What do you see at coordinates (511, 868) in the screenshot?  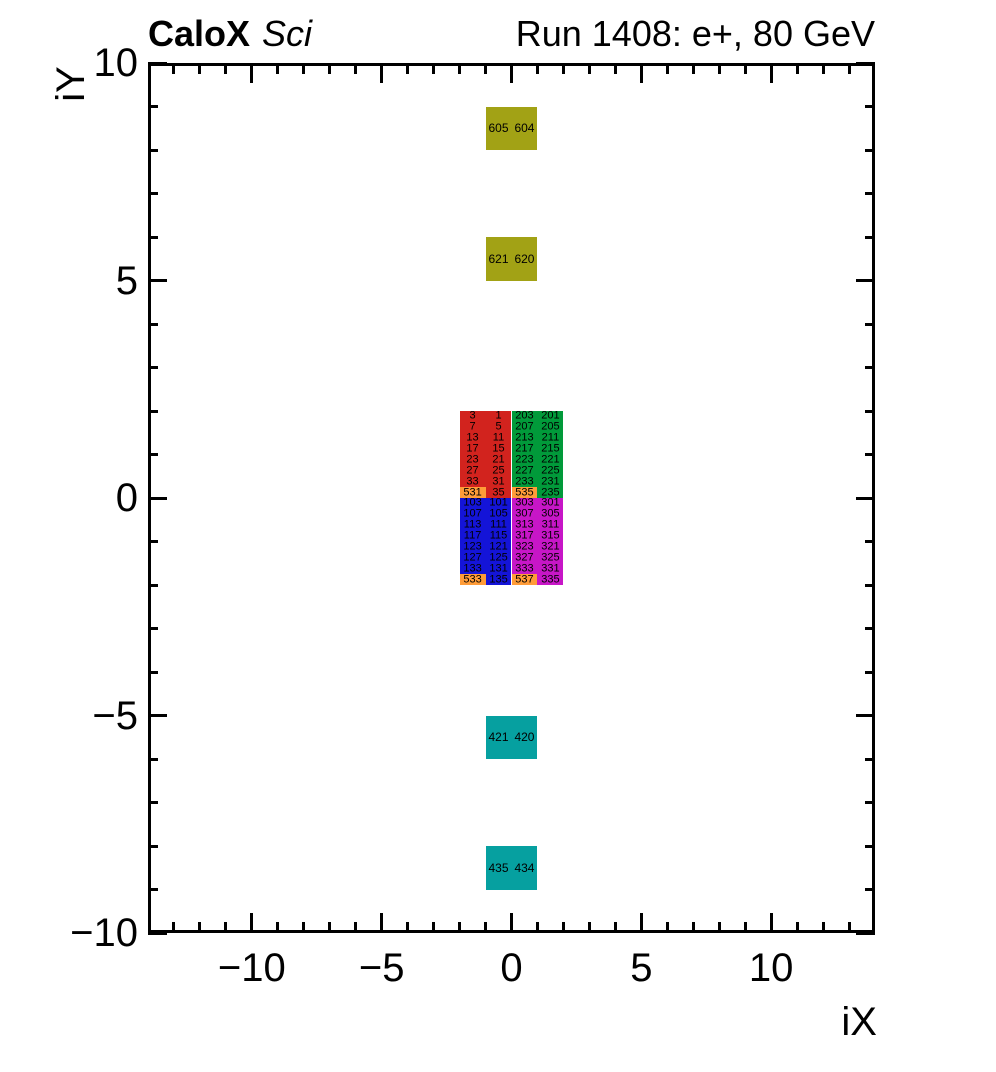 I see `pad-teal-lower` at bounding box center [511, 868].